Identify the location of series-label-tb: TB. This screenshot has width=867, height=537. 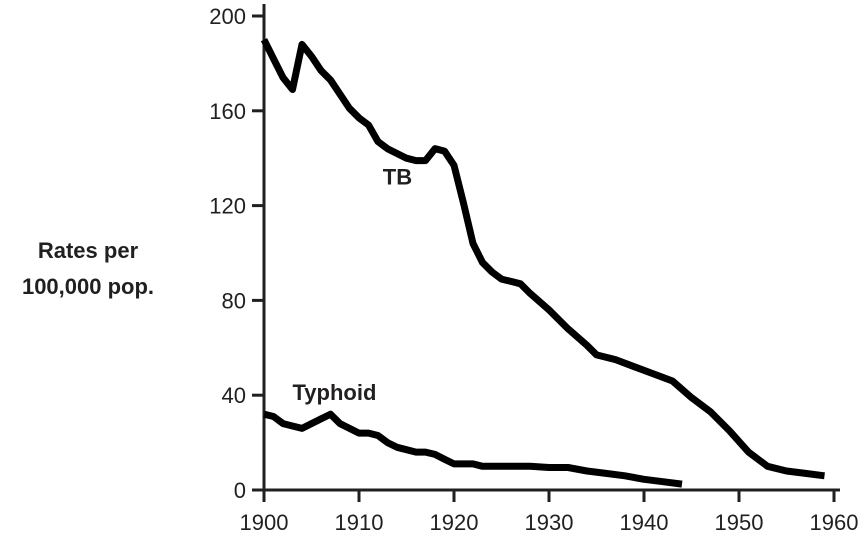
(397, 176).